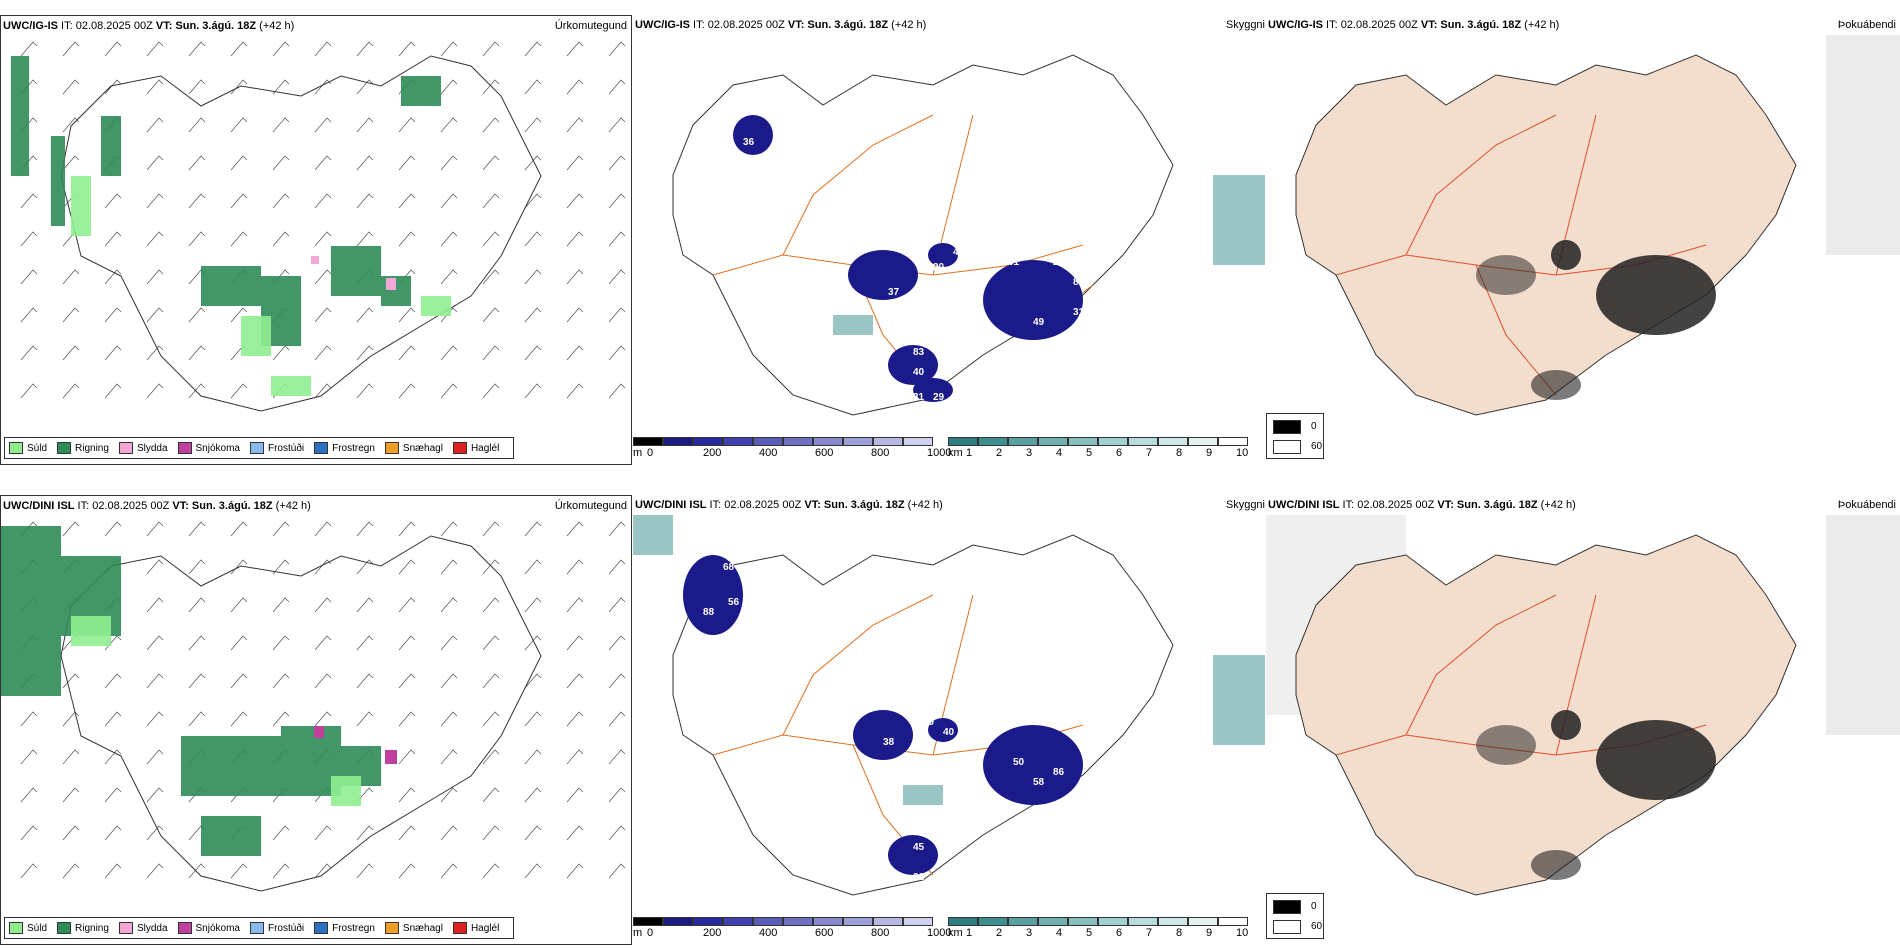 The height and width of the screenshot is (950, 1900). What do you see at coordinates (1287, 907) in the screenshot?
I see `fog-legend-swatch` at bounding box center [1287, 907].